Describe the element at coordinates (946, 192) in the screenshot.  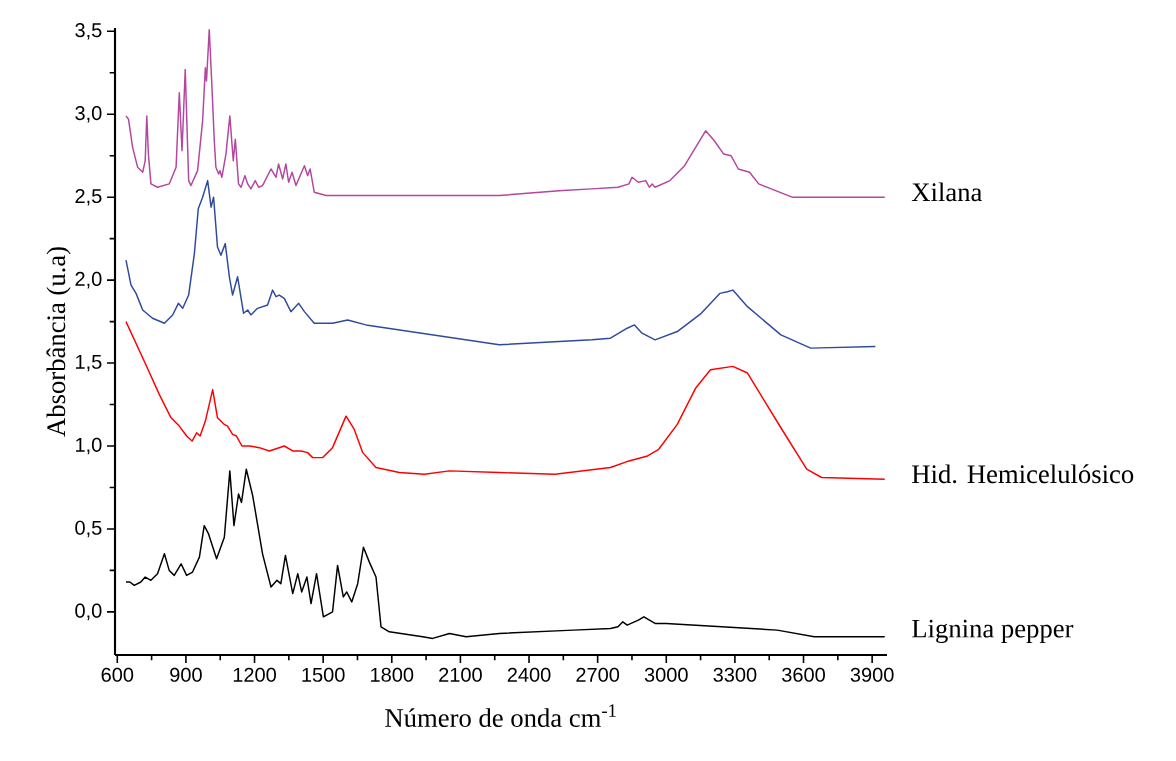
I see `series-label: Xilana` at that location.